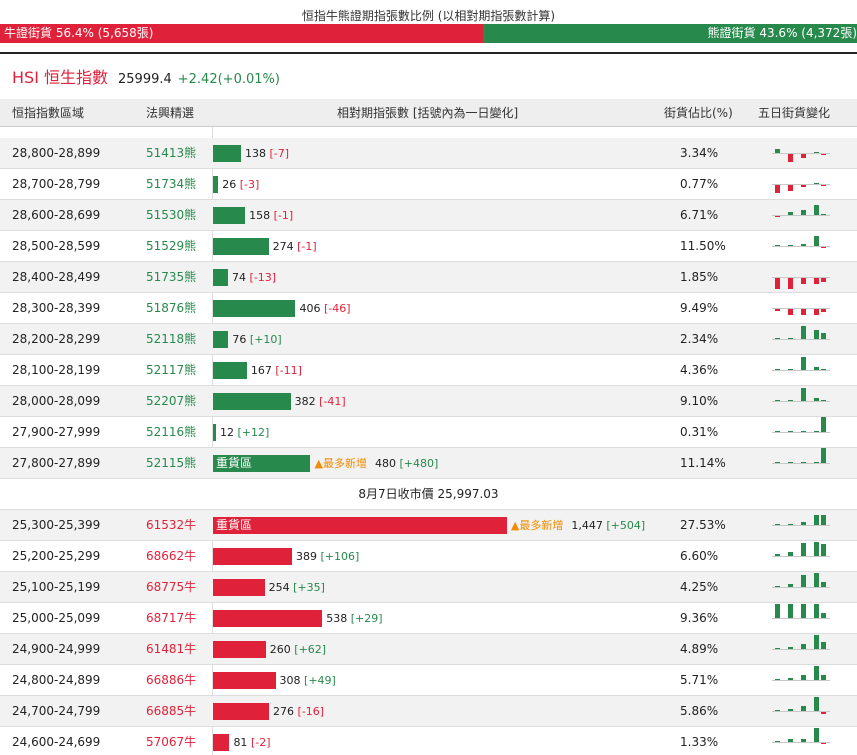 The width and height of the screenshot is (857, 755). Describe the element at coordinates (171, 587) in the screenshot. I see `warrant-code-link: 68775牛` at that location.